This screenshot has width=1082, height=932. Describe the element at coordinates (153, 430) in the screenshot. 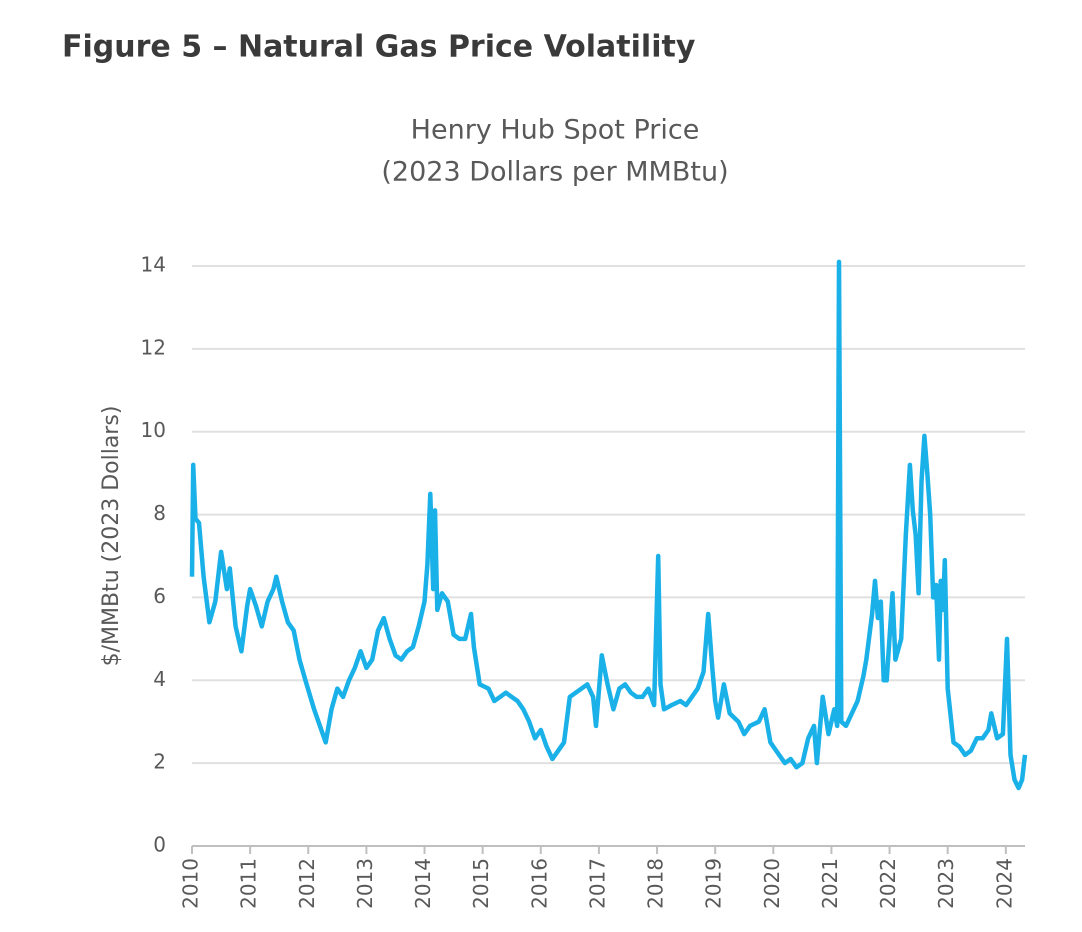

I see `y-tick-label: 10` at that location.